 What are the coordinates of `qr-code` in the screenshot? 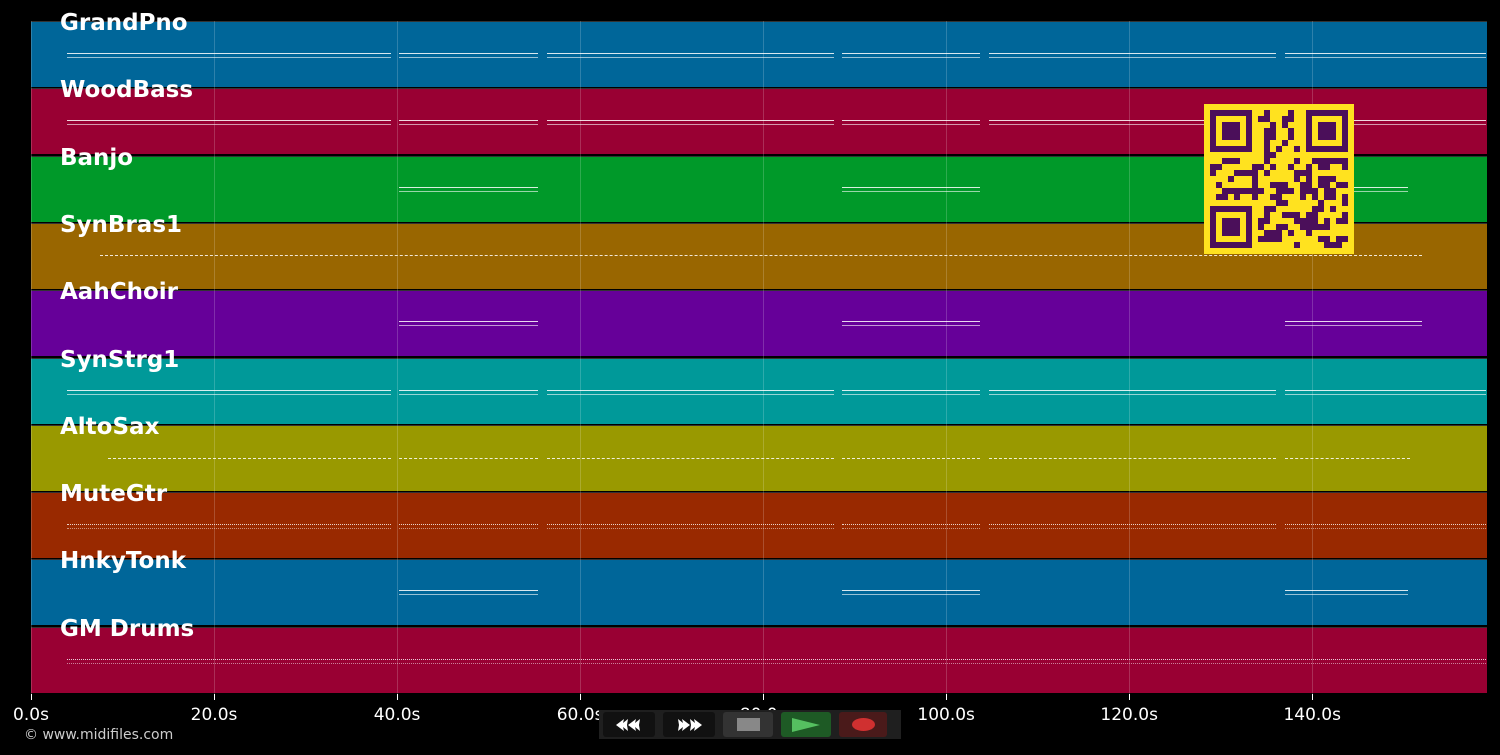 It's located at (1279, 179).